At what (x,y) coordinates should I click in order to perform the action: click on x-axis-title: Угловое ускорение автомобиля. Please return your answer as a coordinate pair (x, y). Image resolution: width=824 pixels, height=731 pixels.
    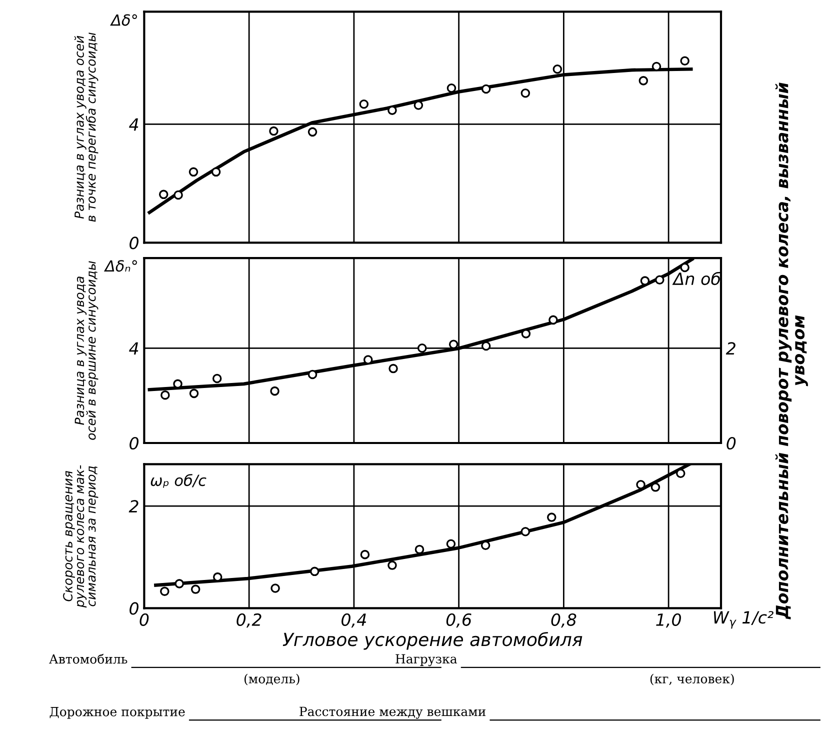
    Looking at the image, I should click on (432, 641).